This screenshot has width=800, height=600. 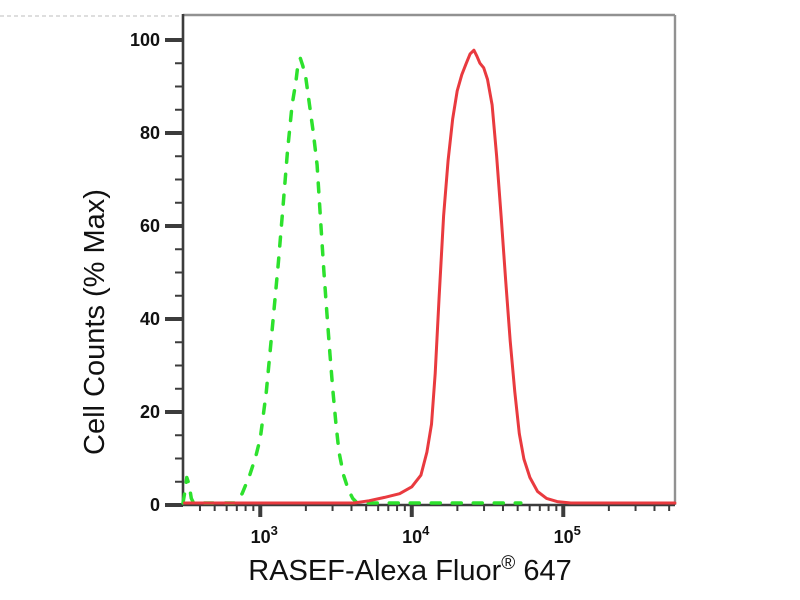 I want to click on x-axis-title-main: RASEF-Alexa Fluor, so click(x=374, y=571).